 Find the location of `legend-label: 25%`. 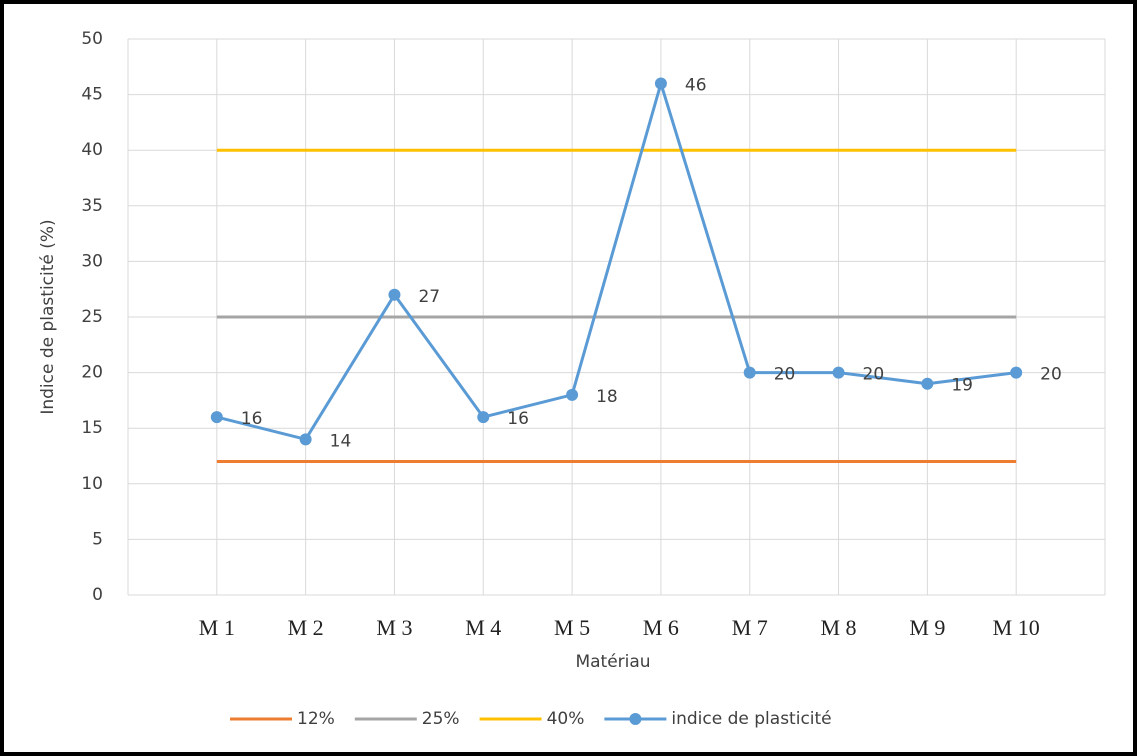

legend-label: 25% is located at coordinates (441, 719).